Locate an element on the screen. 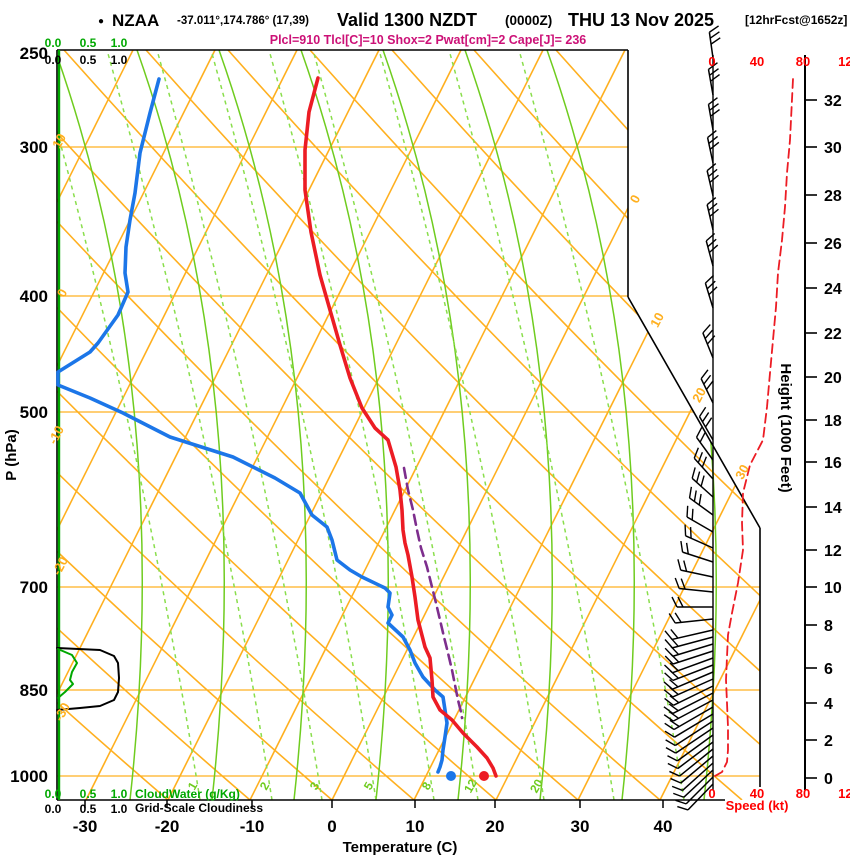  height-tick-label: 6 is located at coordinates (828, 669).